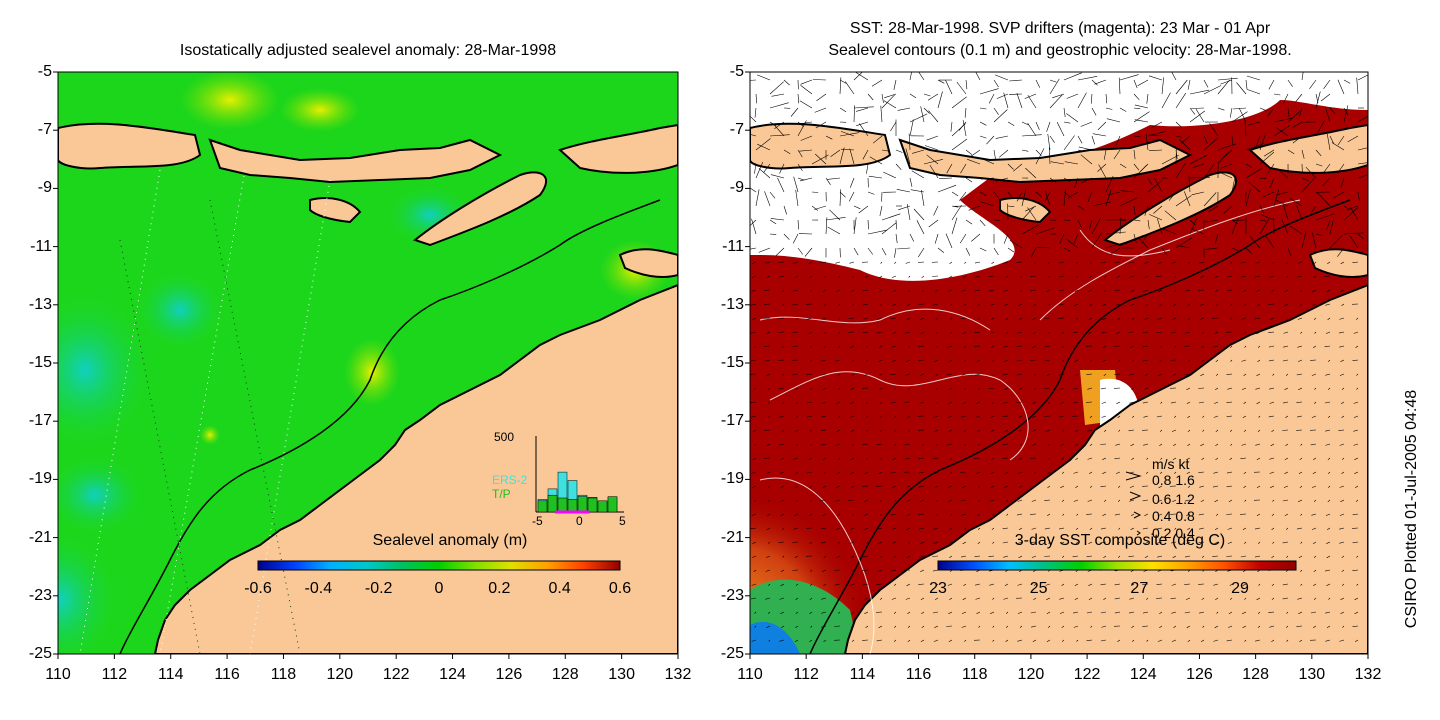 The width and height of the screenshot is (1440, 720). What do you see at coordinates (439, 588) in the screenshot?
I see `colorbar-tick-label: 0` at bounding box center [439, 588].